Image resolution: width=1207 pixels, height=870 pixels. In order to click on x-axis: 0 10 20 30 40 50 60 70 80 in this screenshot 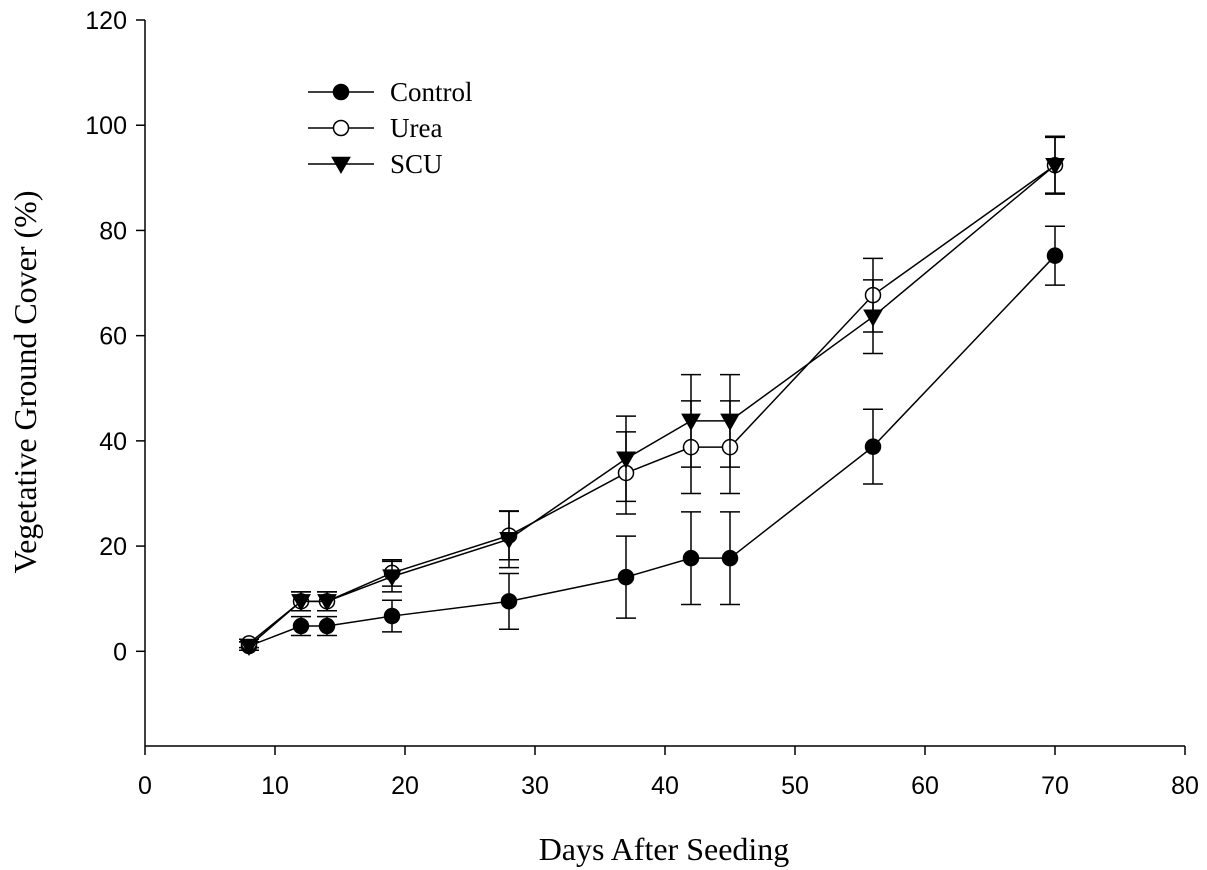, I will do `click(668, 773)`.